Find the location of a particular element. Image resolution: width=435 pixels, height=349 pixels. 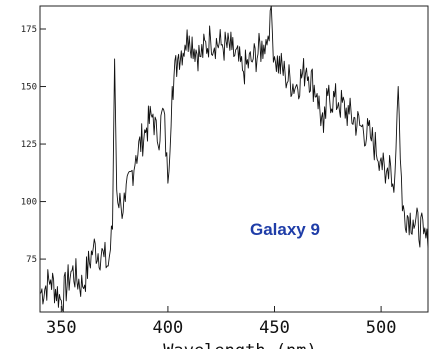

y-tick-label: 150 is located at coordinates (29, 88).